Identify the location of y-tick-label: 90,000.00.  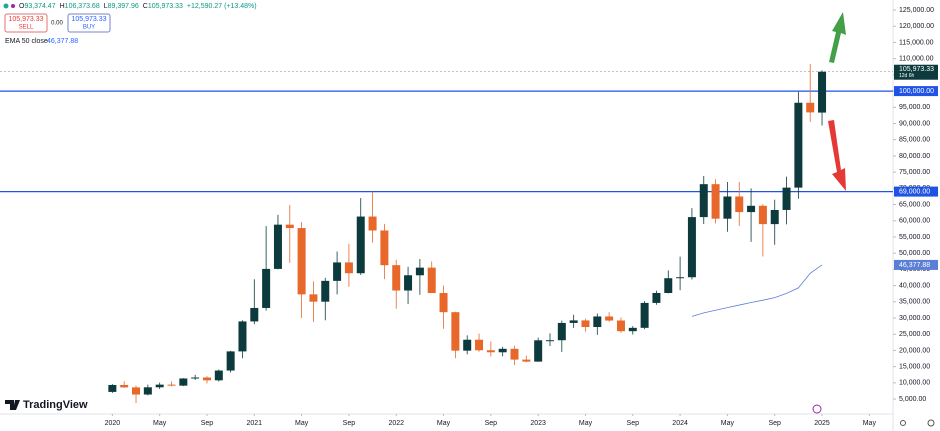
(914, 123).